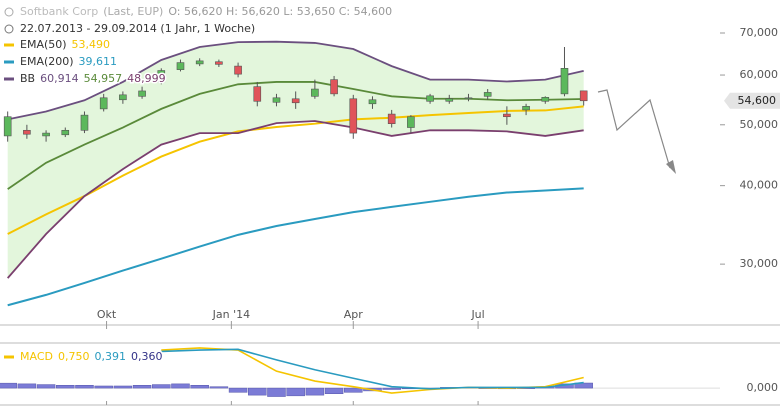 This screenshot has height=406, width=780. What do you see at coordinates (47, 61) in the screenshot?
I see `legend-label: EMA(200)` at bounding box center [47, 61].